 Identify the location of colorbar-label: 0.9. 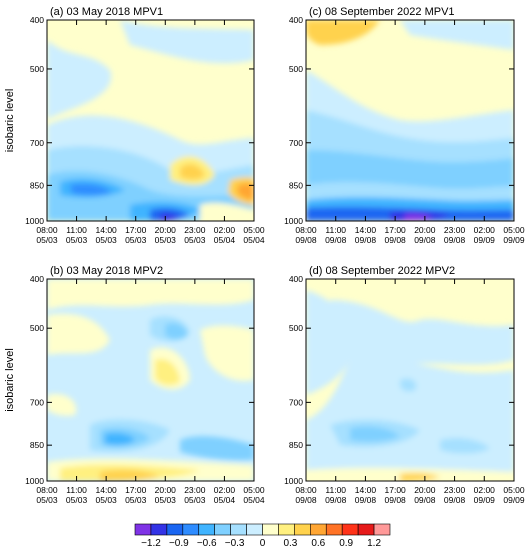
(346, 543).